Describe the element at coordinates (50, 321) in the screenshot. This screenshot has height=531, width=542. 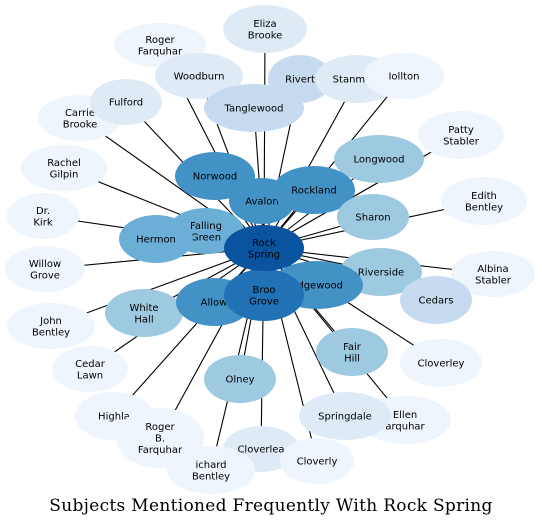
I see `node-john-bentley-label: John` at that location.